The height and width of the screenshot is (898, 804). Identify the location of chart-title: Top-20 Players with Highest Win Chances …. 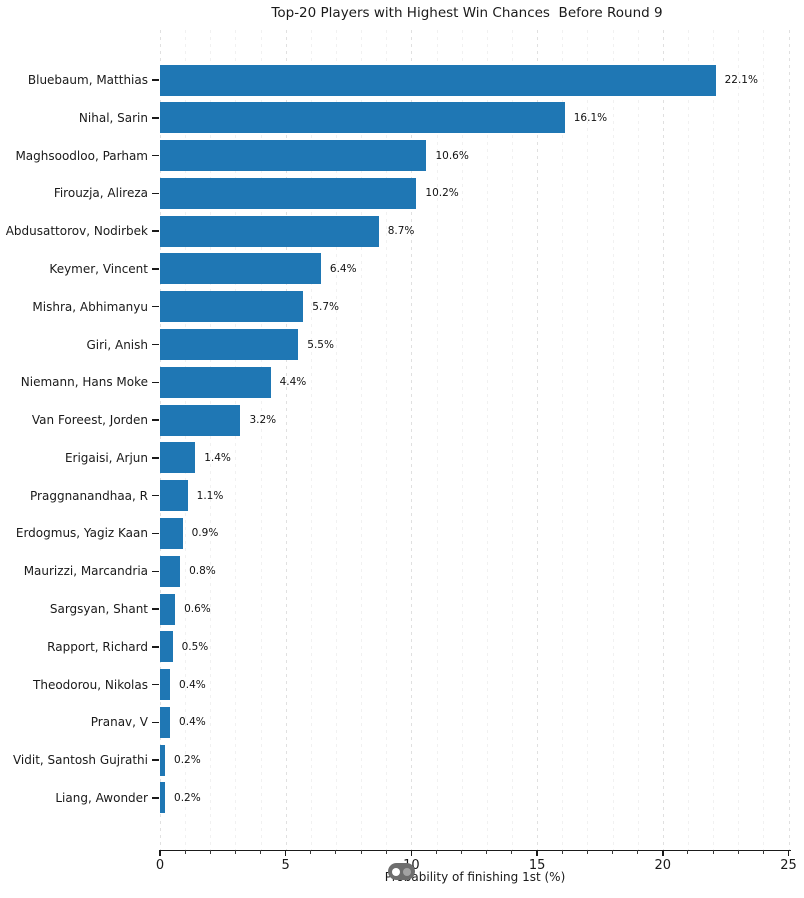
(467, 13).